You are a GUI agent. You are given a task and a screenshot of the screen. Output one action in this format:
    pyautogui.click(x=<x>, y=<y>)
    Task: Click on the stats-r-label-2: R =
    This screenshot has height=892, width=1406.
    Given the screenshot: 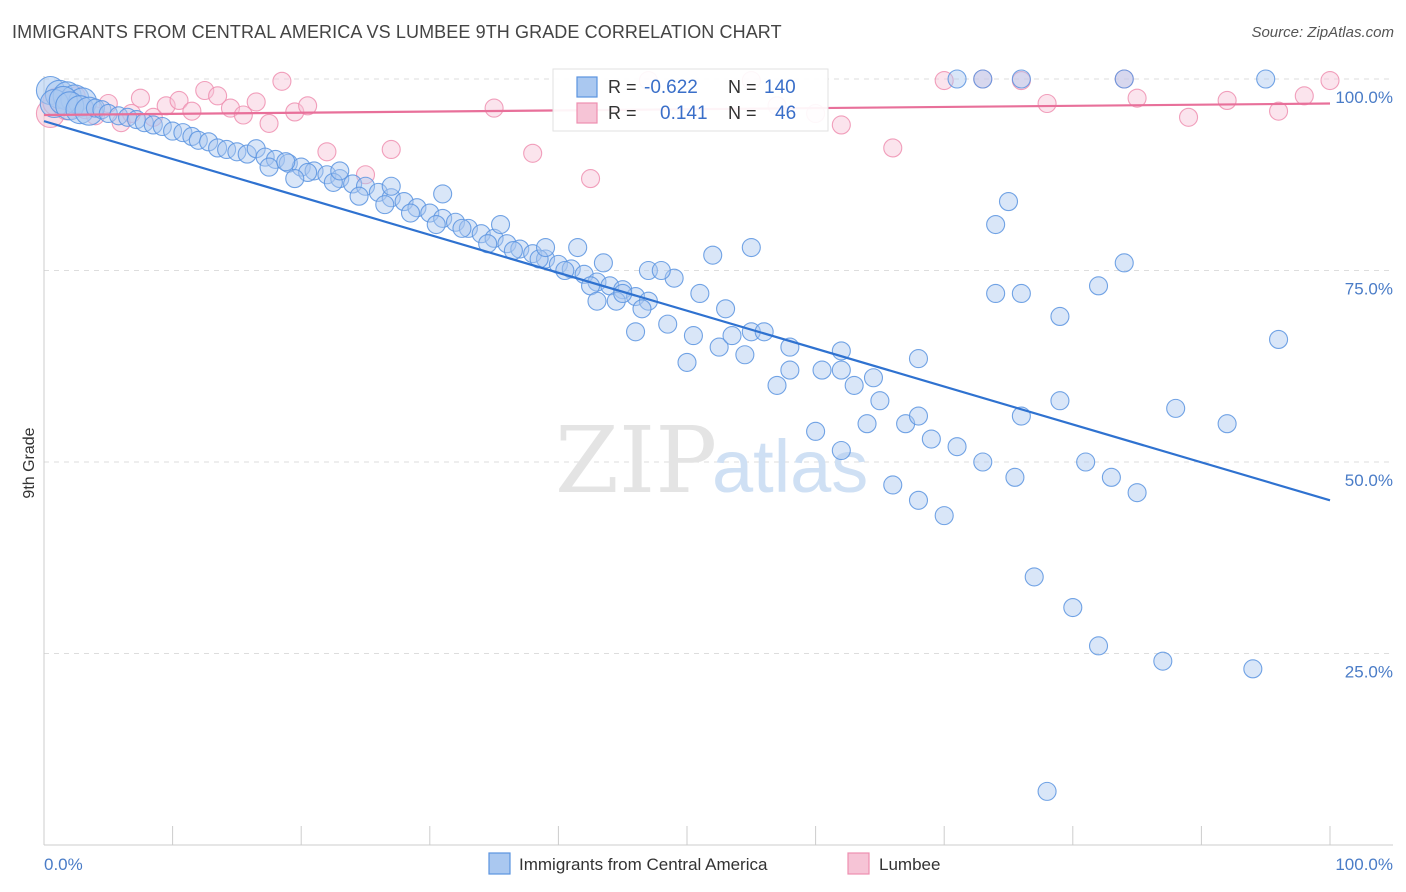 What is the action you would take?
    pyautogui.click(x=622, y=113)
    